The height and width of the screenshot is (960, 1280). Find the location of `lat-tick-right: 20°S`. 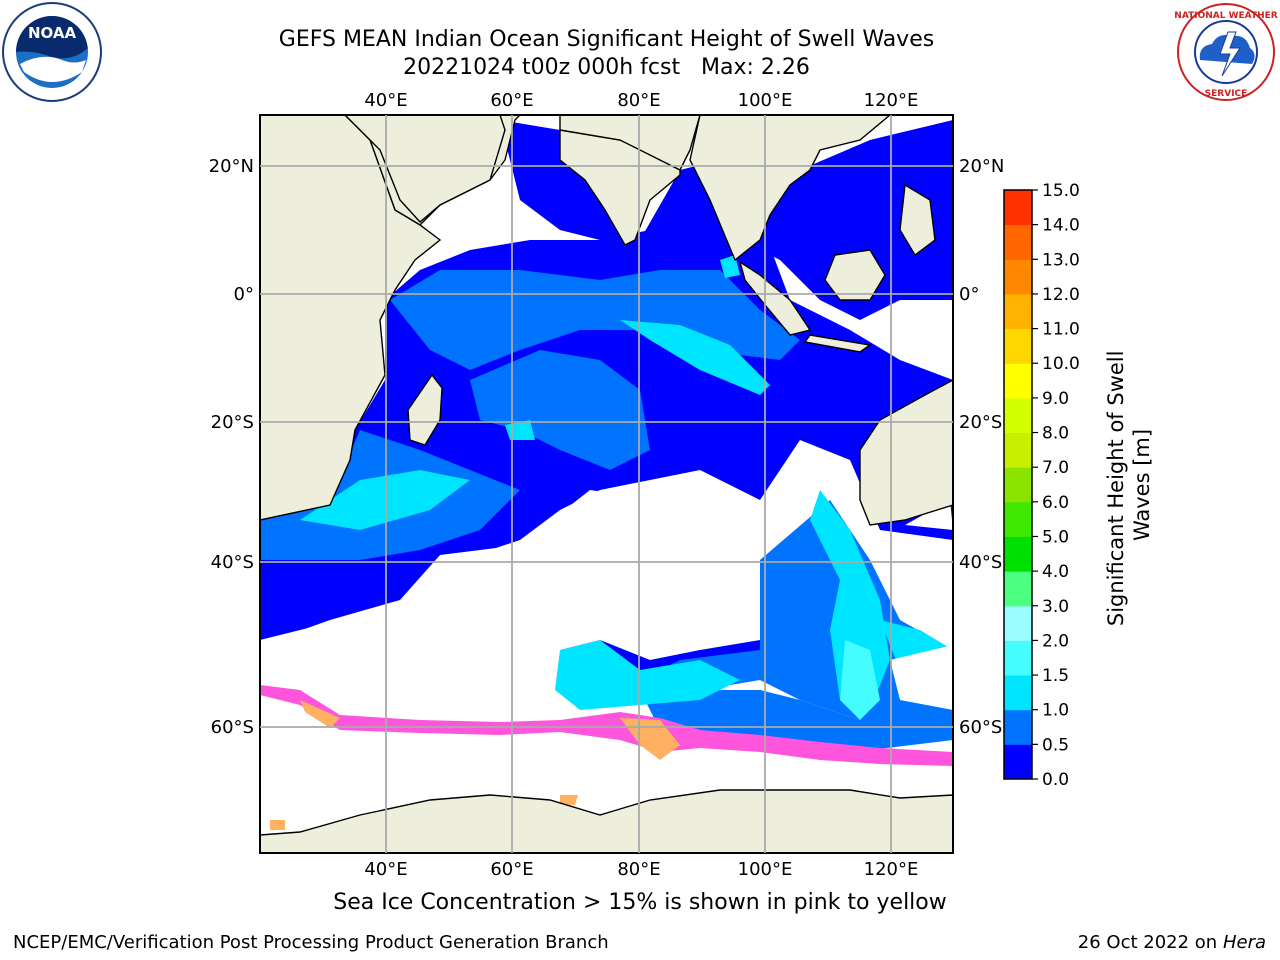

lat-tick-right: 20°S is located at coordinates (980, 422).